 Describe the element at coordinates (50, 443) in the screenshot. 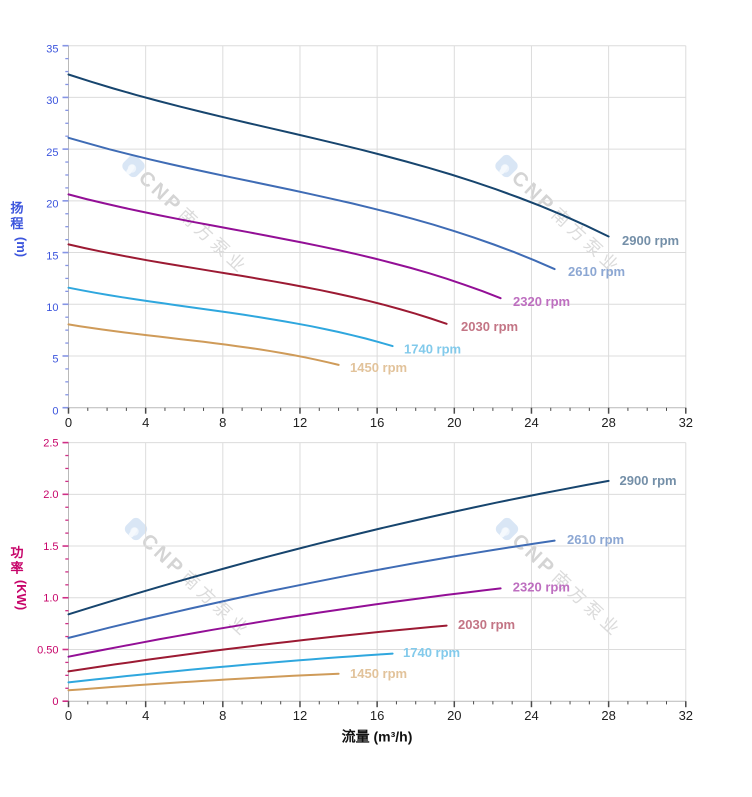

I see `svg-text: 2.5` at that location.